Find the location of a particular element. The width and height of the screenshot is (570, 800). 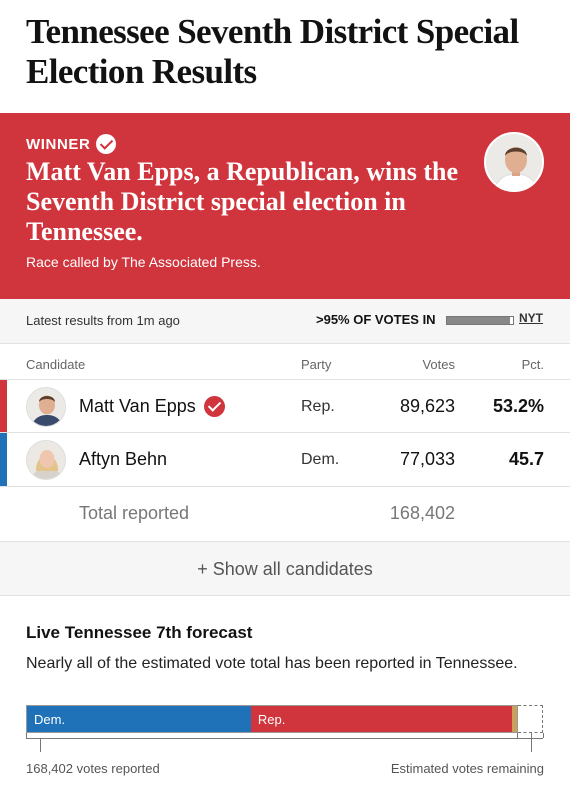

winner-label: WINNER is located at coordinates (71, 144).